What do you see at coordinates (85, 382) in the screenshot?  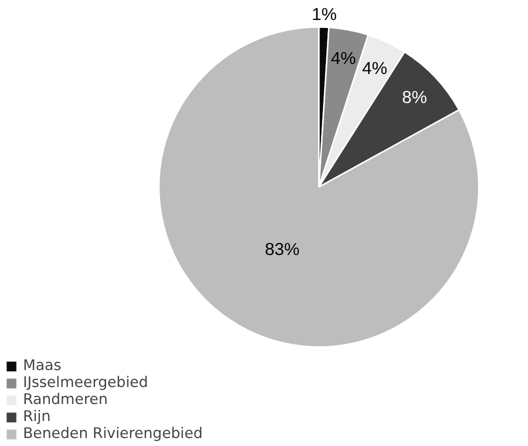 I see `legend-label: IJsselmeergebied` at bounding box center [85, 382].